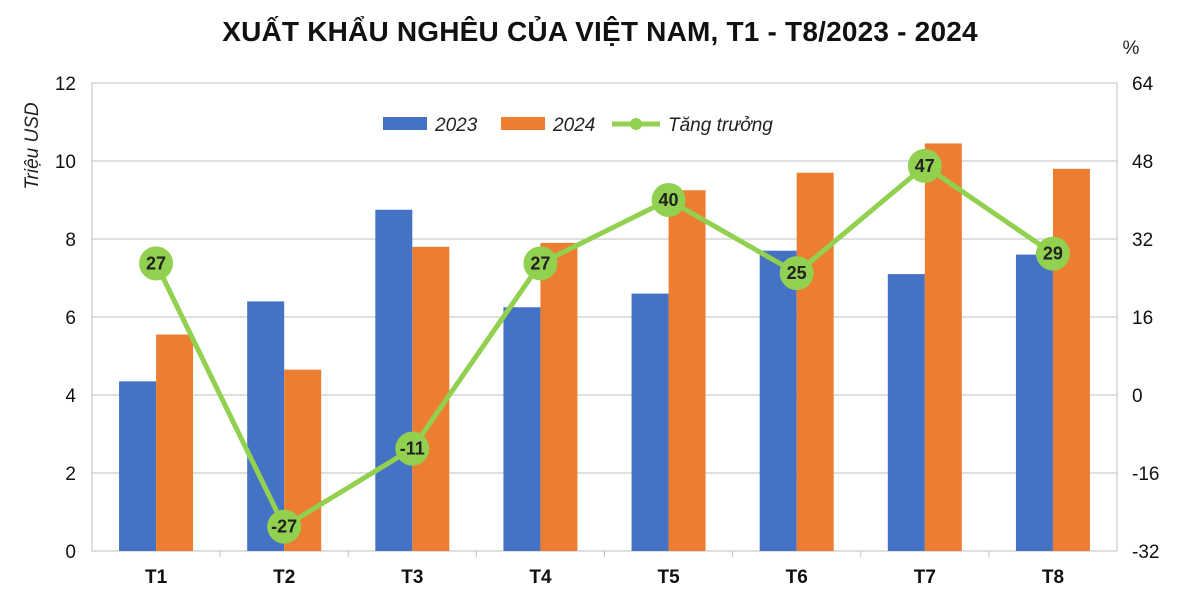  I want to click on growth-label-T7: 47, so click(925, 166).